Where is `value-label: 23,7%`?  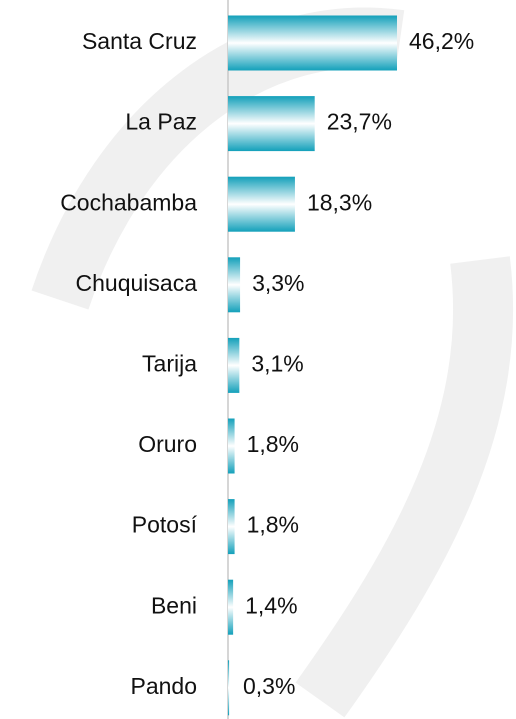 value-label: 23,7% is located at coordinates (359, 122).